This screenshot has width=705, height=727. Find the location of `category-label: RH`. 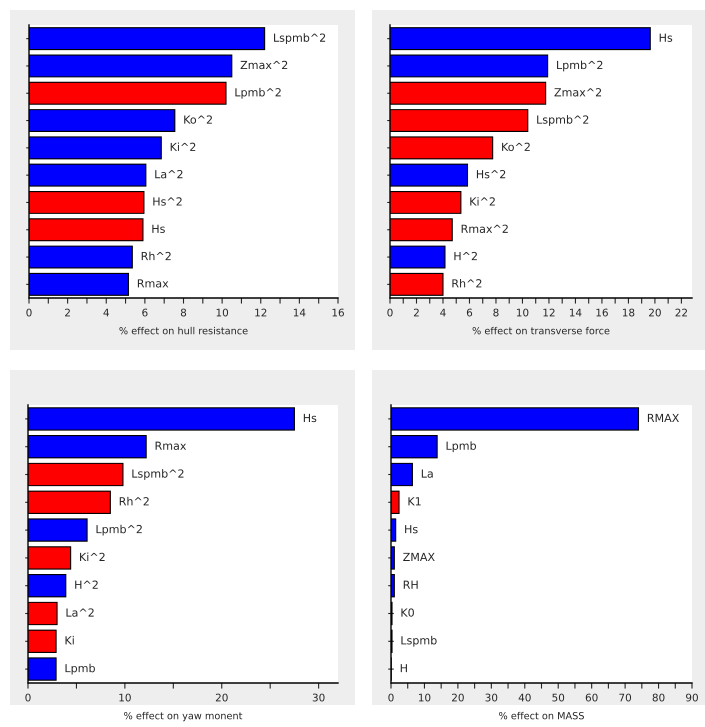

category-label: RH is located at coordinates (411, 584).